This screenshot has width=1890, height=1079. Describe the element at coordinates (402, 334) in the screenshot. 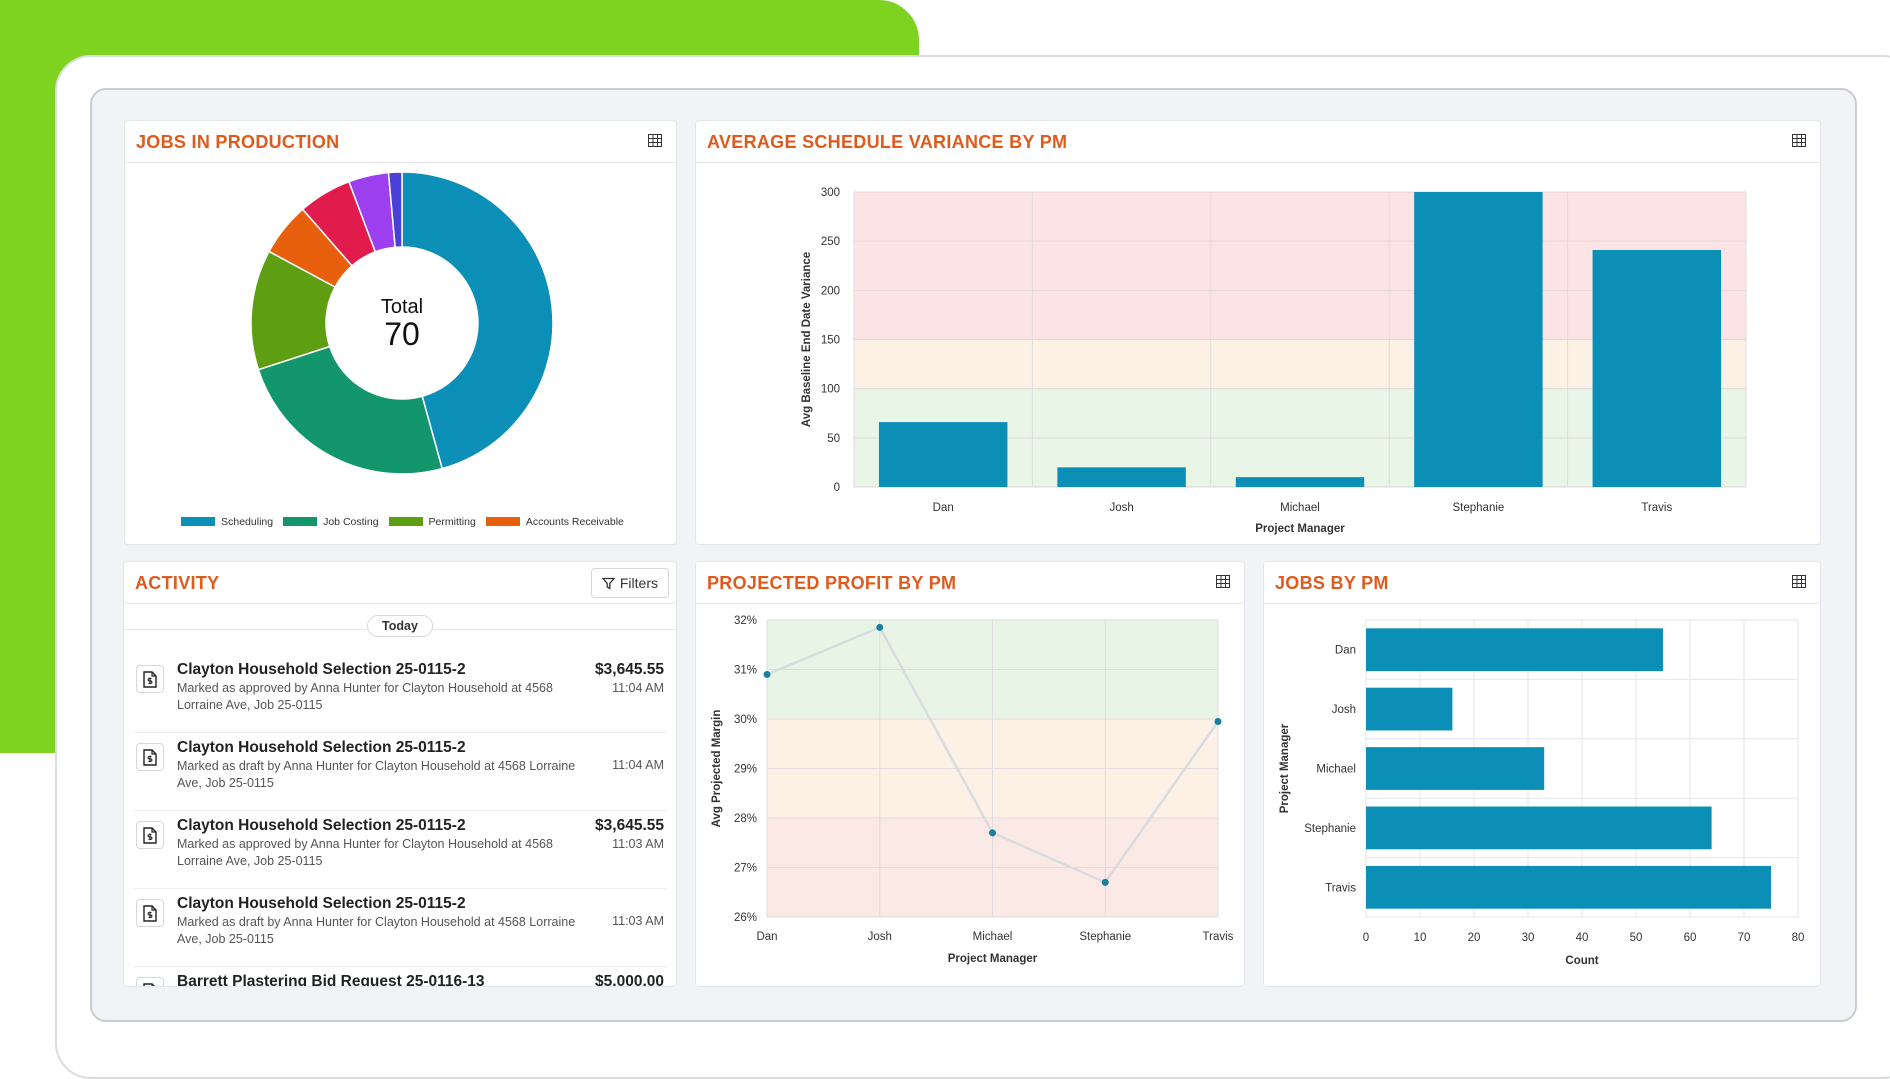

I see `center-value: 70` at that location.